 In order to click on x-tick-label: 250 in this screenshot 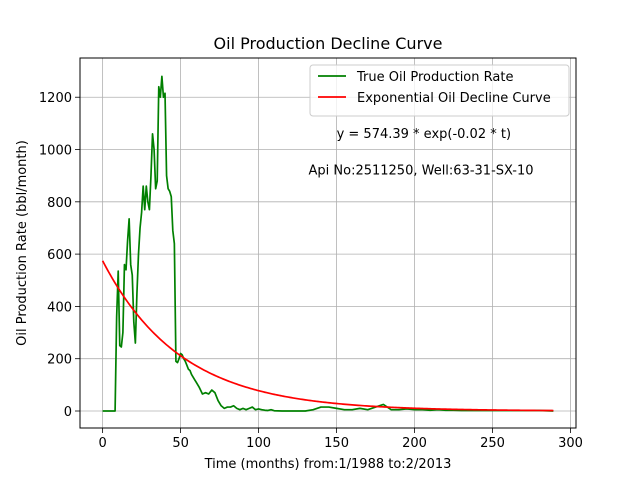, I will do `click(492, 443)`.